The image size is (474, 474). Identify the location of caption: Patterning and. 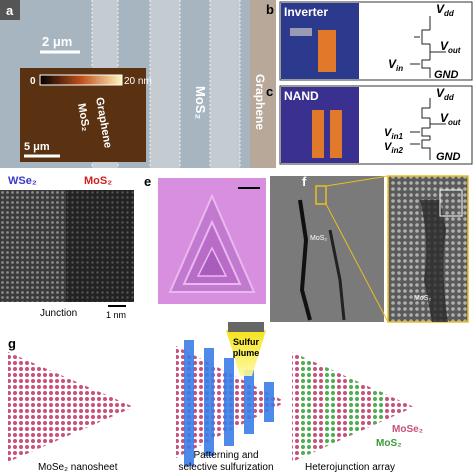
(225, 455).